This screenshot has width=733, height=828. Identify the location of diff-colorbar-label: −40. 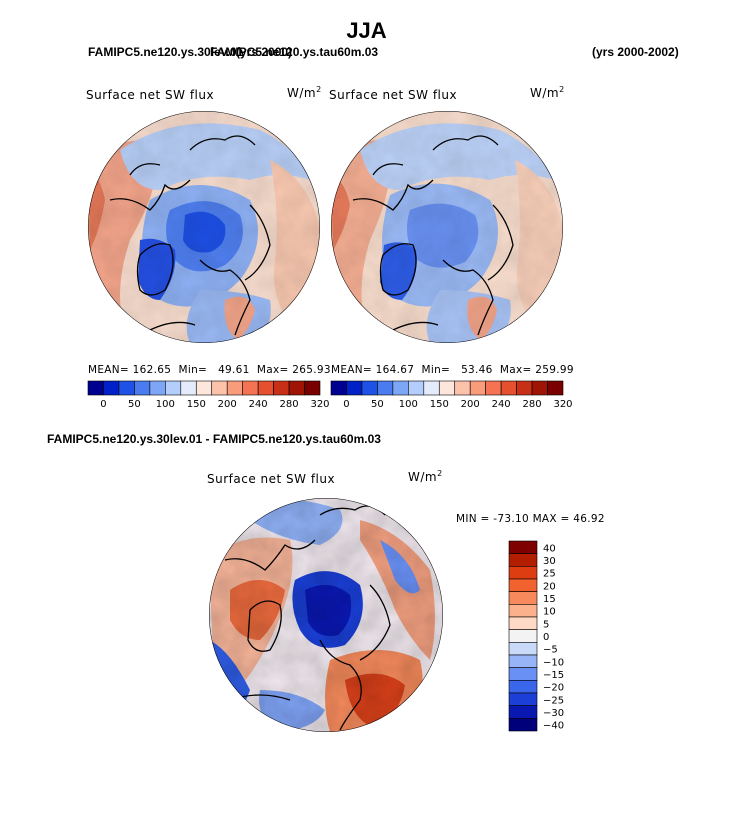
(553, 726).